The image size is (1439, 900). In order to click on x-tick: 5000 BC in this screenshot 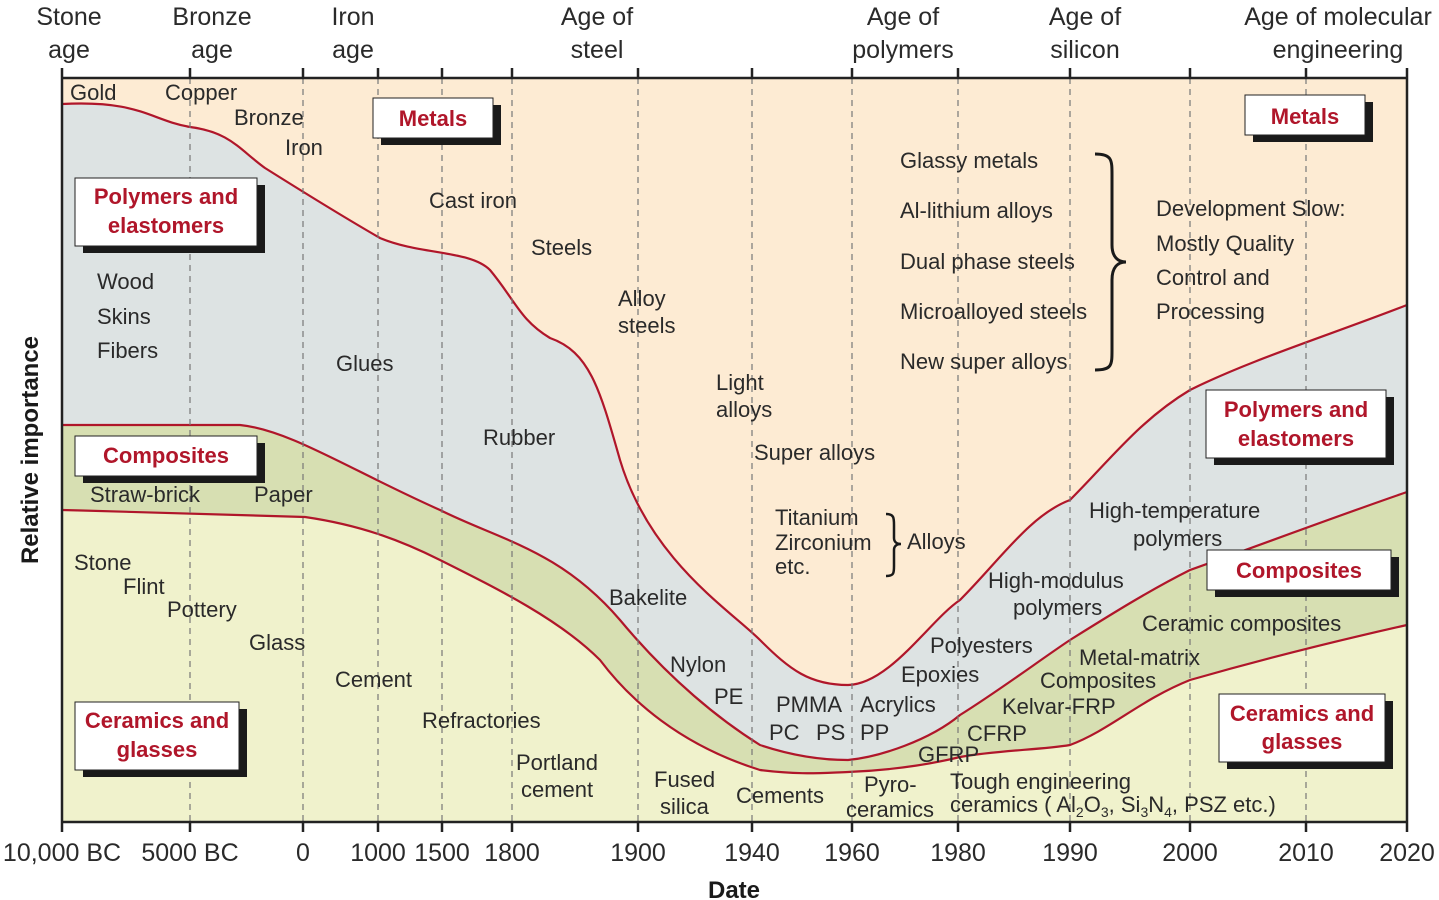, I will do `click(189, 853)`.